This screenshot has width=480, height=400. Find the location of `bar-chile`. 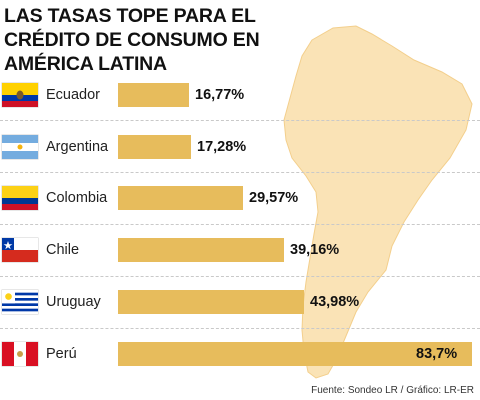

bar-chile is located at coordinates (201, 250).